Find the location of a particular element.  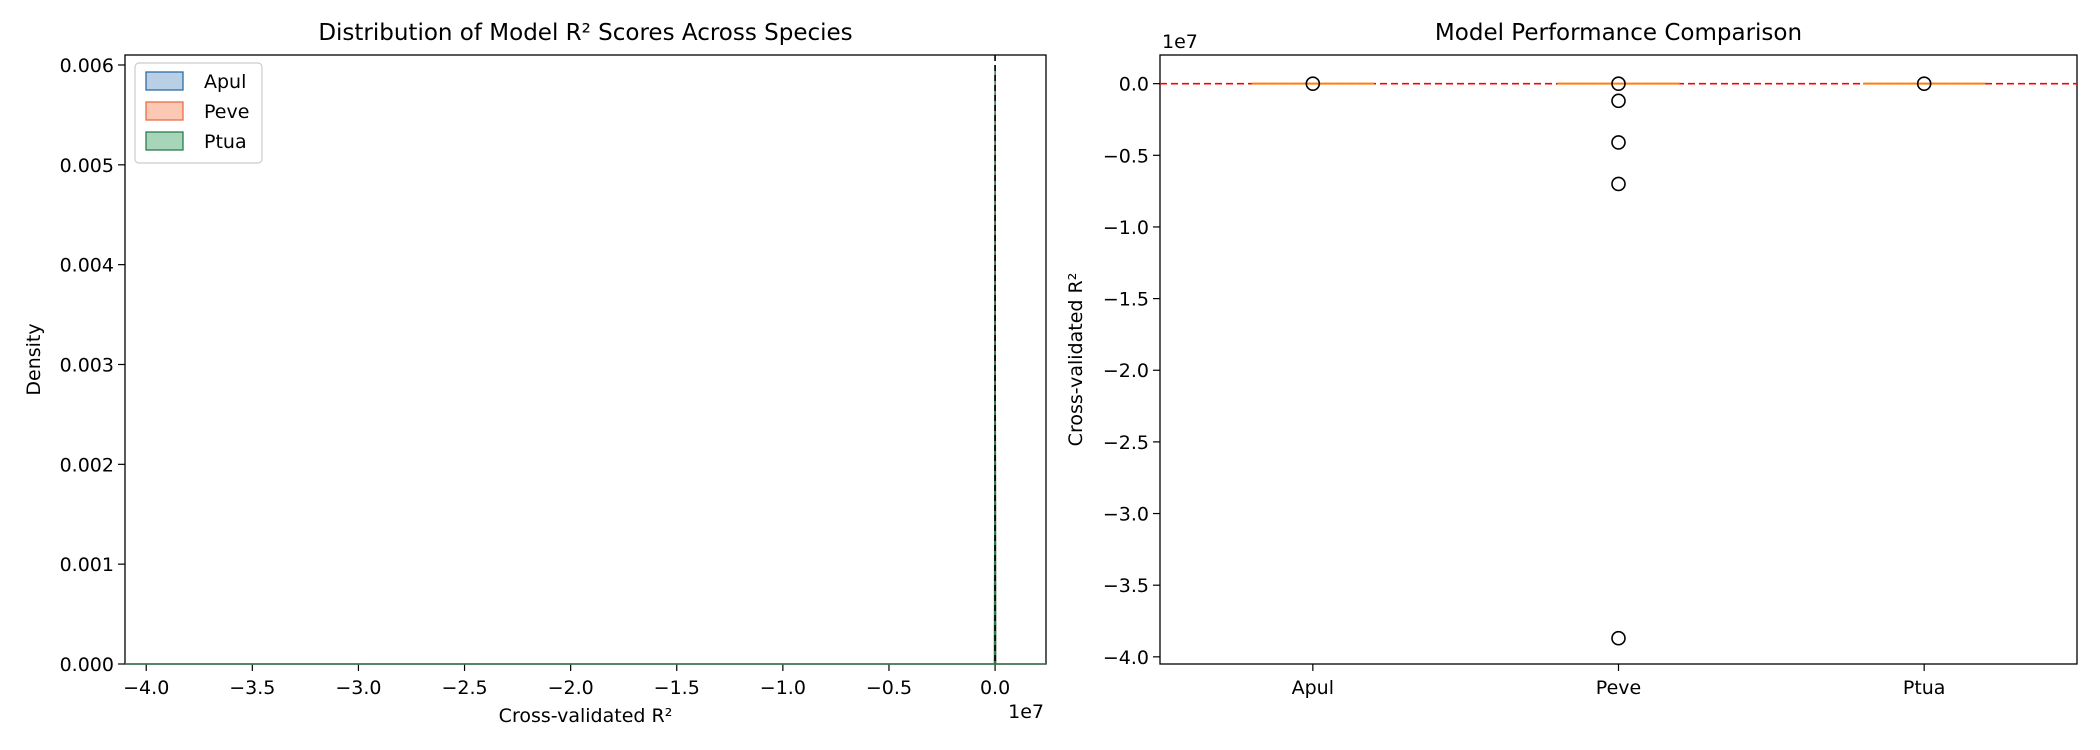

legend-swatch-peve is located at coordinates (164, 111).